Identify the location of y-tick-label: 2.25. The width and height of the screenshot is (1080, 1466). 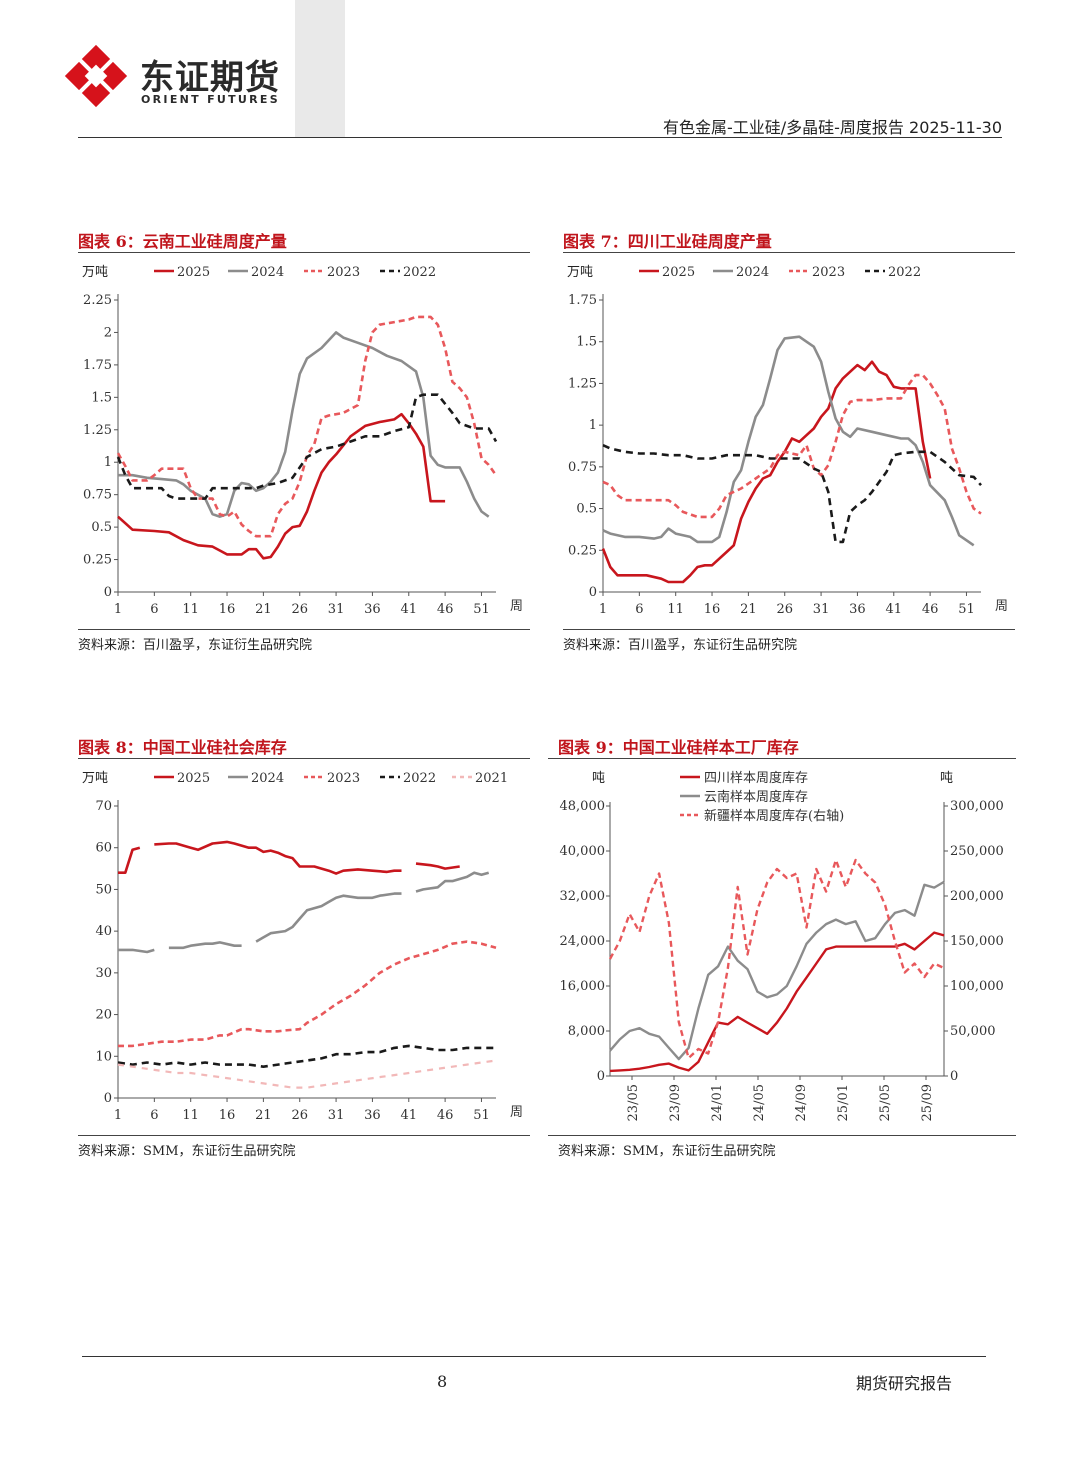
(97, 300).